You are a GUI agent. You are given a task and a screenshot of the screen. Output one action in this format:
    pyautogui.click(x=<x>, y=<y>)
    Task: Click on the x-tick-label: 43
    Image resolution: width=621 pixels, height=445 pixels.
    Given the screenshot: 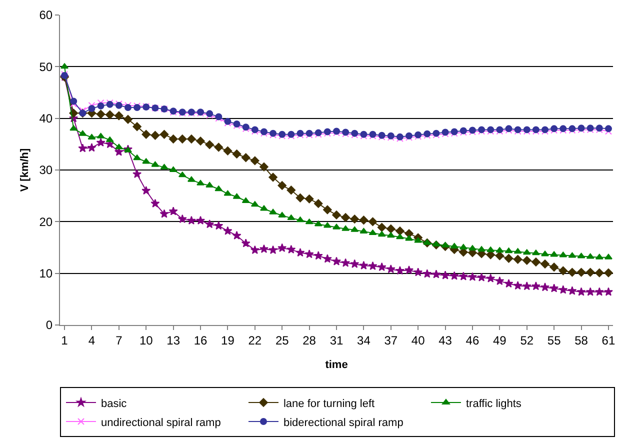 What is the action you would take?
    pyautogui.click(x=445, y=340)
    